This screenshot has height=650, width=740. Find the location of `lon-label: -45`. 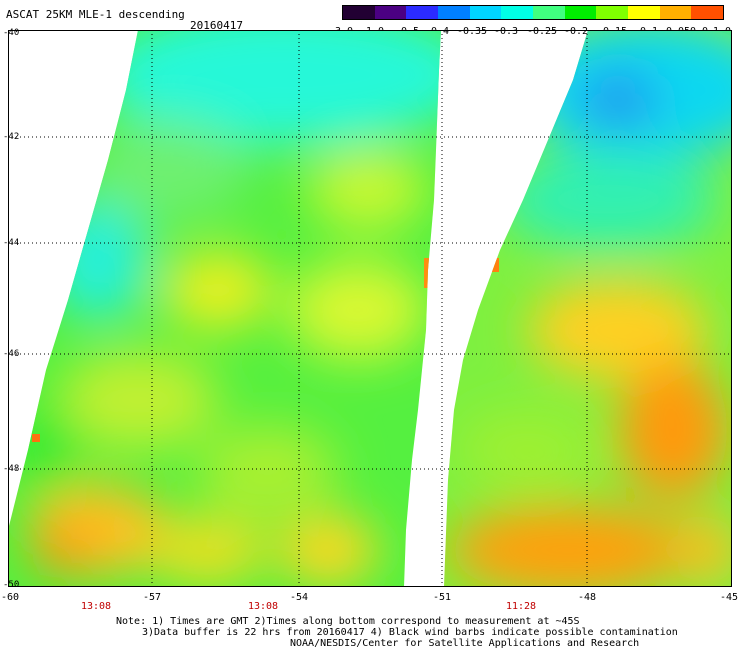

lon-label: -45 is located at coordinates (729, 597).